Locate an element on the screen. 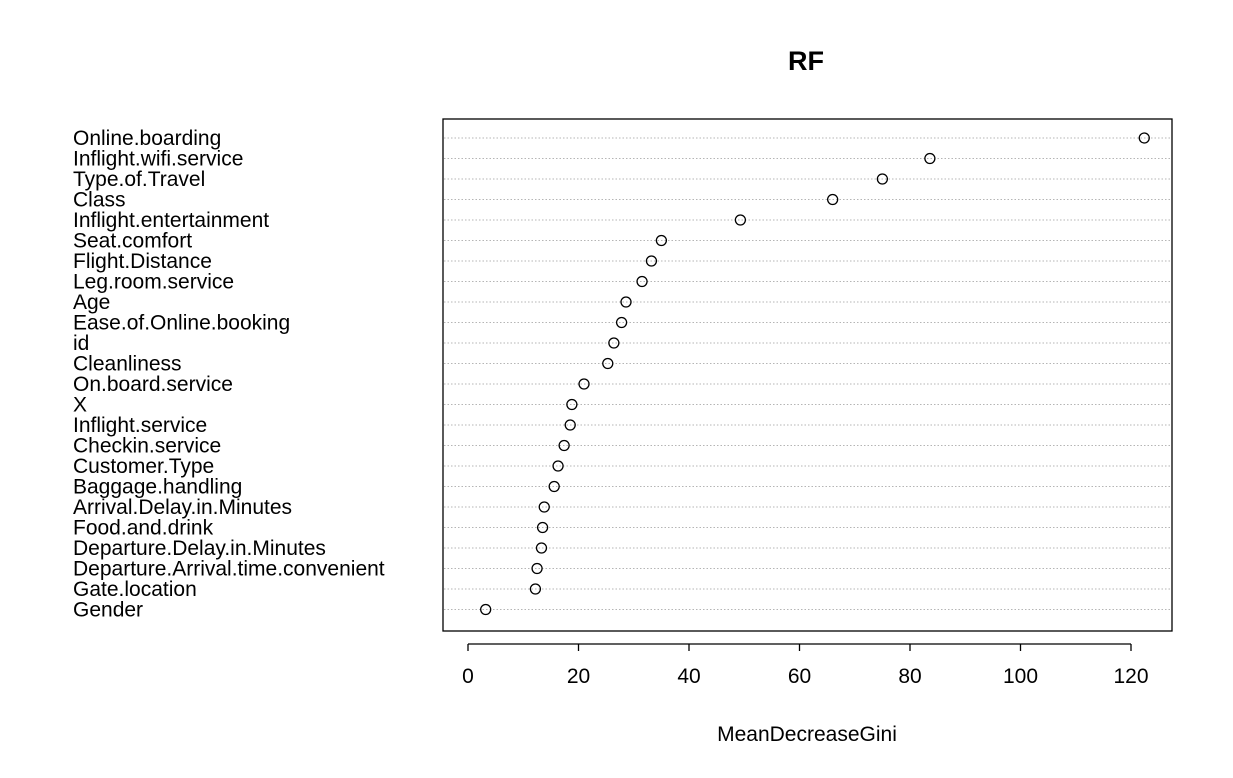 This screenshot has height=778, width=1233. x-tick-label: 80 is located at coordinates (909, 676).